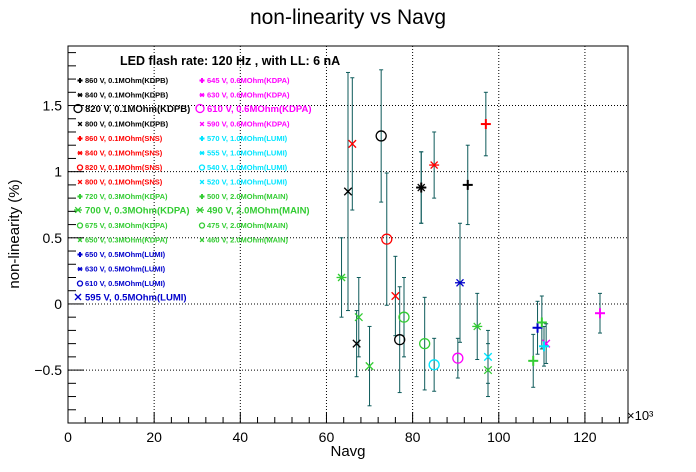  What do you see at coordinates (124, 182) in the screenshot?
I see `legend-entry-label: 800 V, 0.1MOhm(SNS)` at bounding box center [124, 182].